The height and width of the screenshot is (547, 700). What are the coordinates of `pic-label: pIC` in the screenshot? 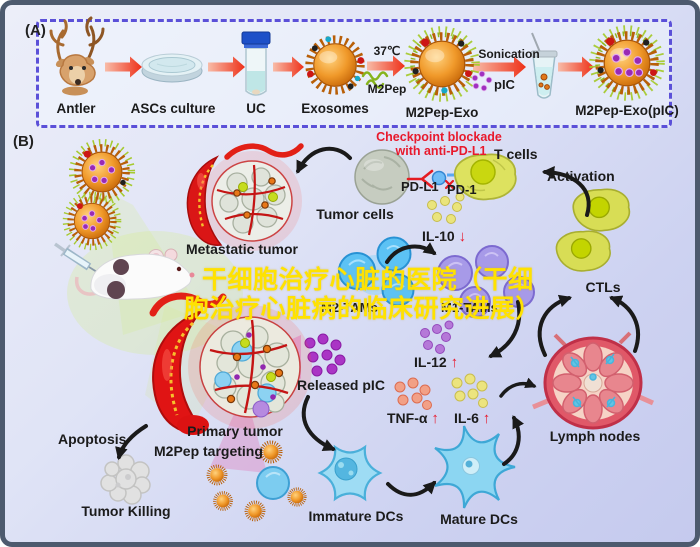 It's located at (504, 84).